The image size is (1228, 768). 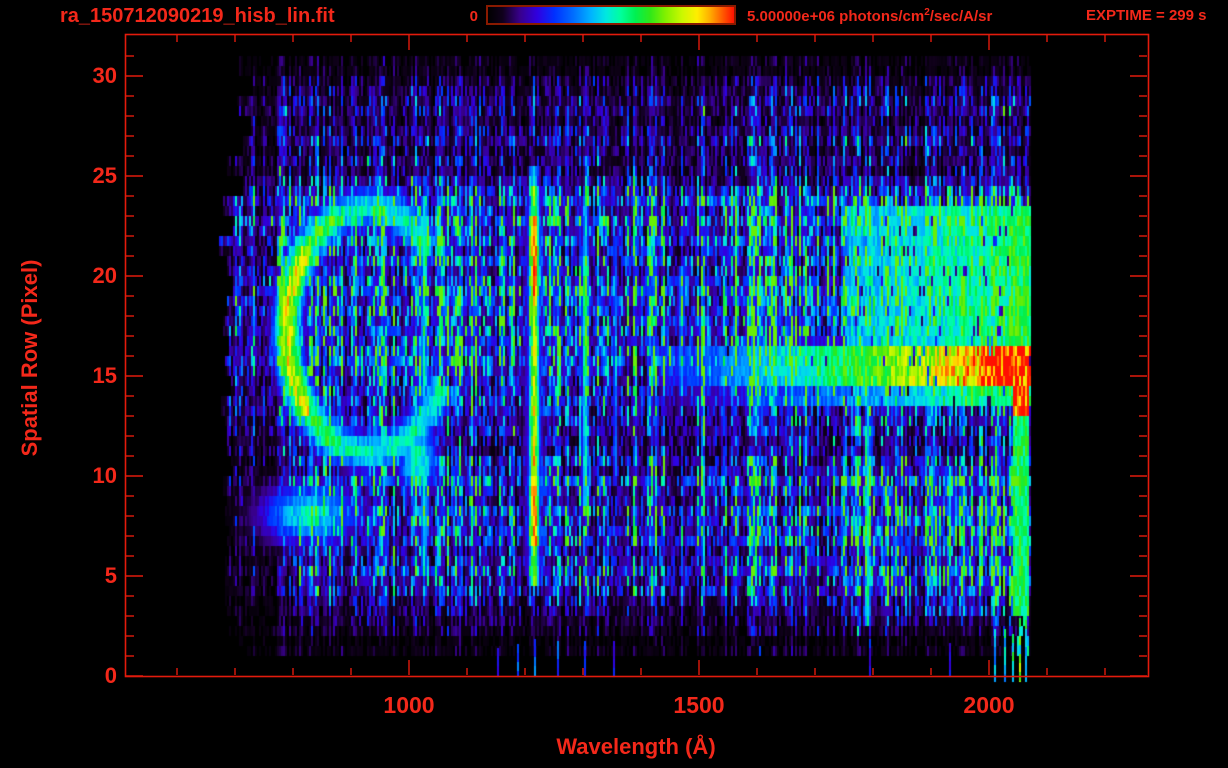 I want to click on colorbar, so click(x=611, y=15).